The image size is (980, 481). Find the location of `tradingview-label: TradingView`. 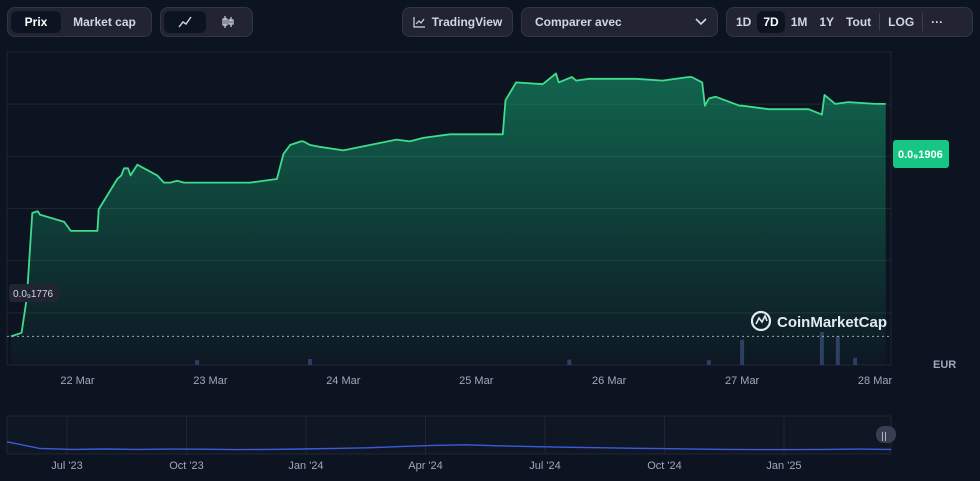

tradingview-label: TradingView is located at coordinates (467, 22).